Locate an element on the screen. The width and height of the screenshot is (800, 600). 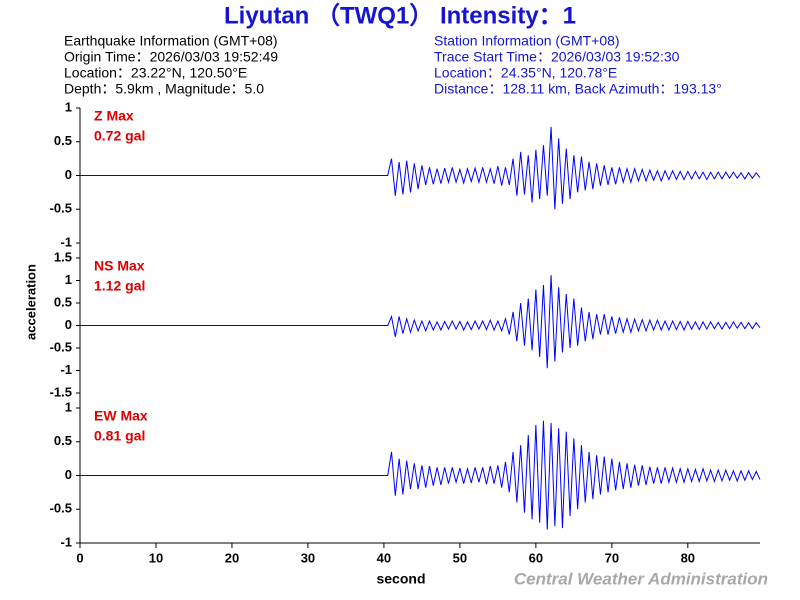
y-axis-label: acceleration is located at coordinates (30, 302).